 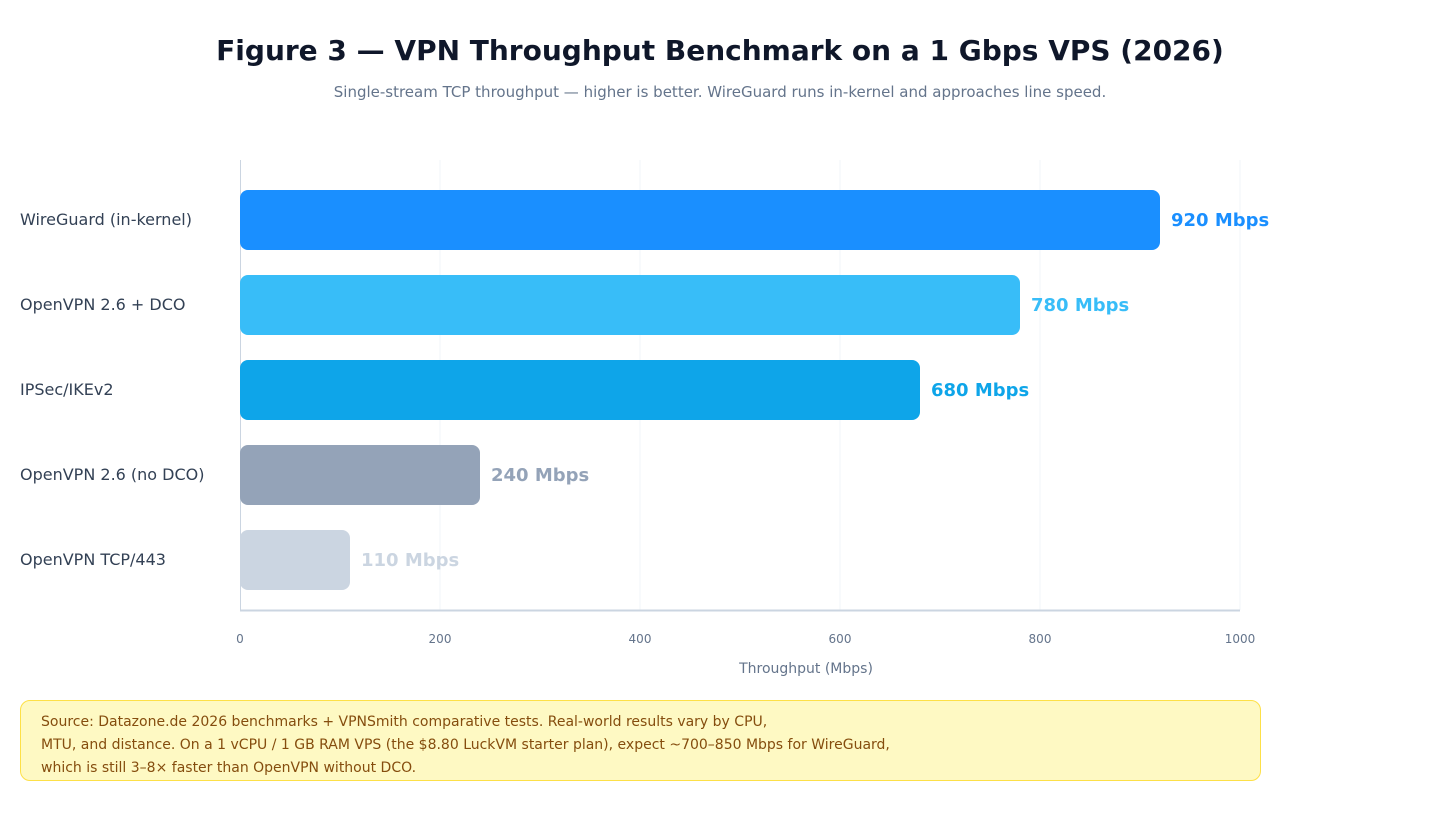 I want to click on x-axis-label: Throughput (Mbps), so click(x=805, y=669).